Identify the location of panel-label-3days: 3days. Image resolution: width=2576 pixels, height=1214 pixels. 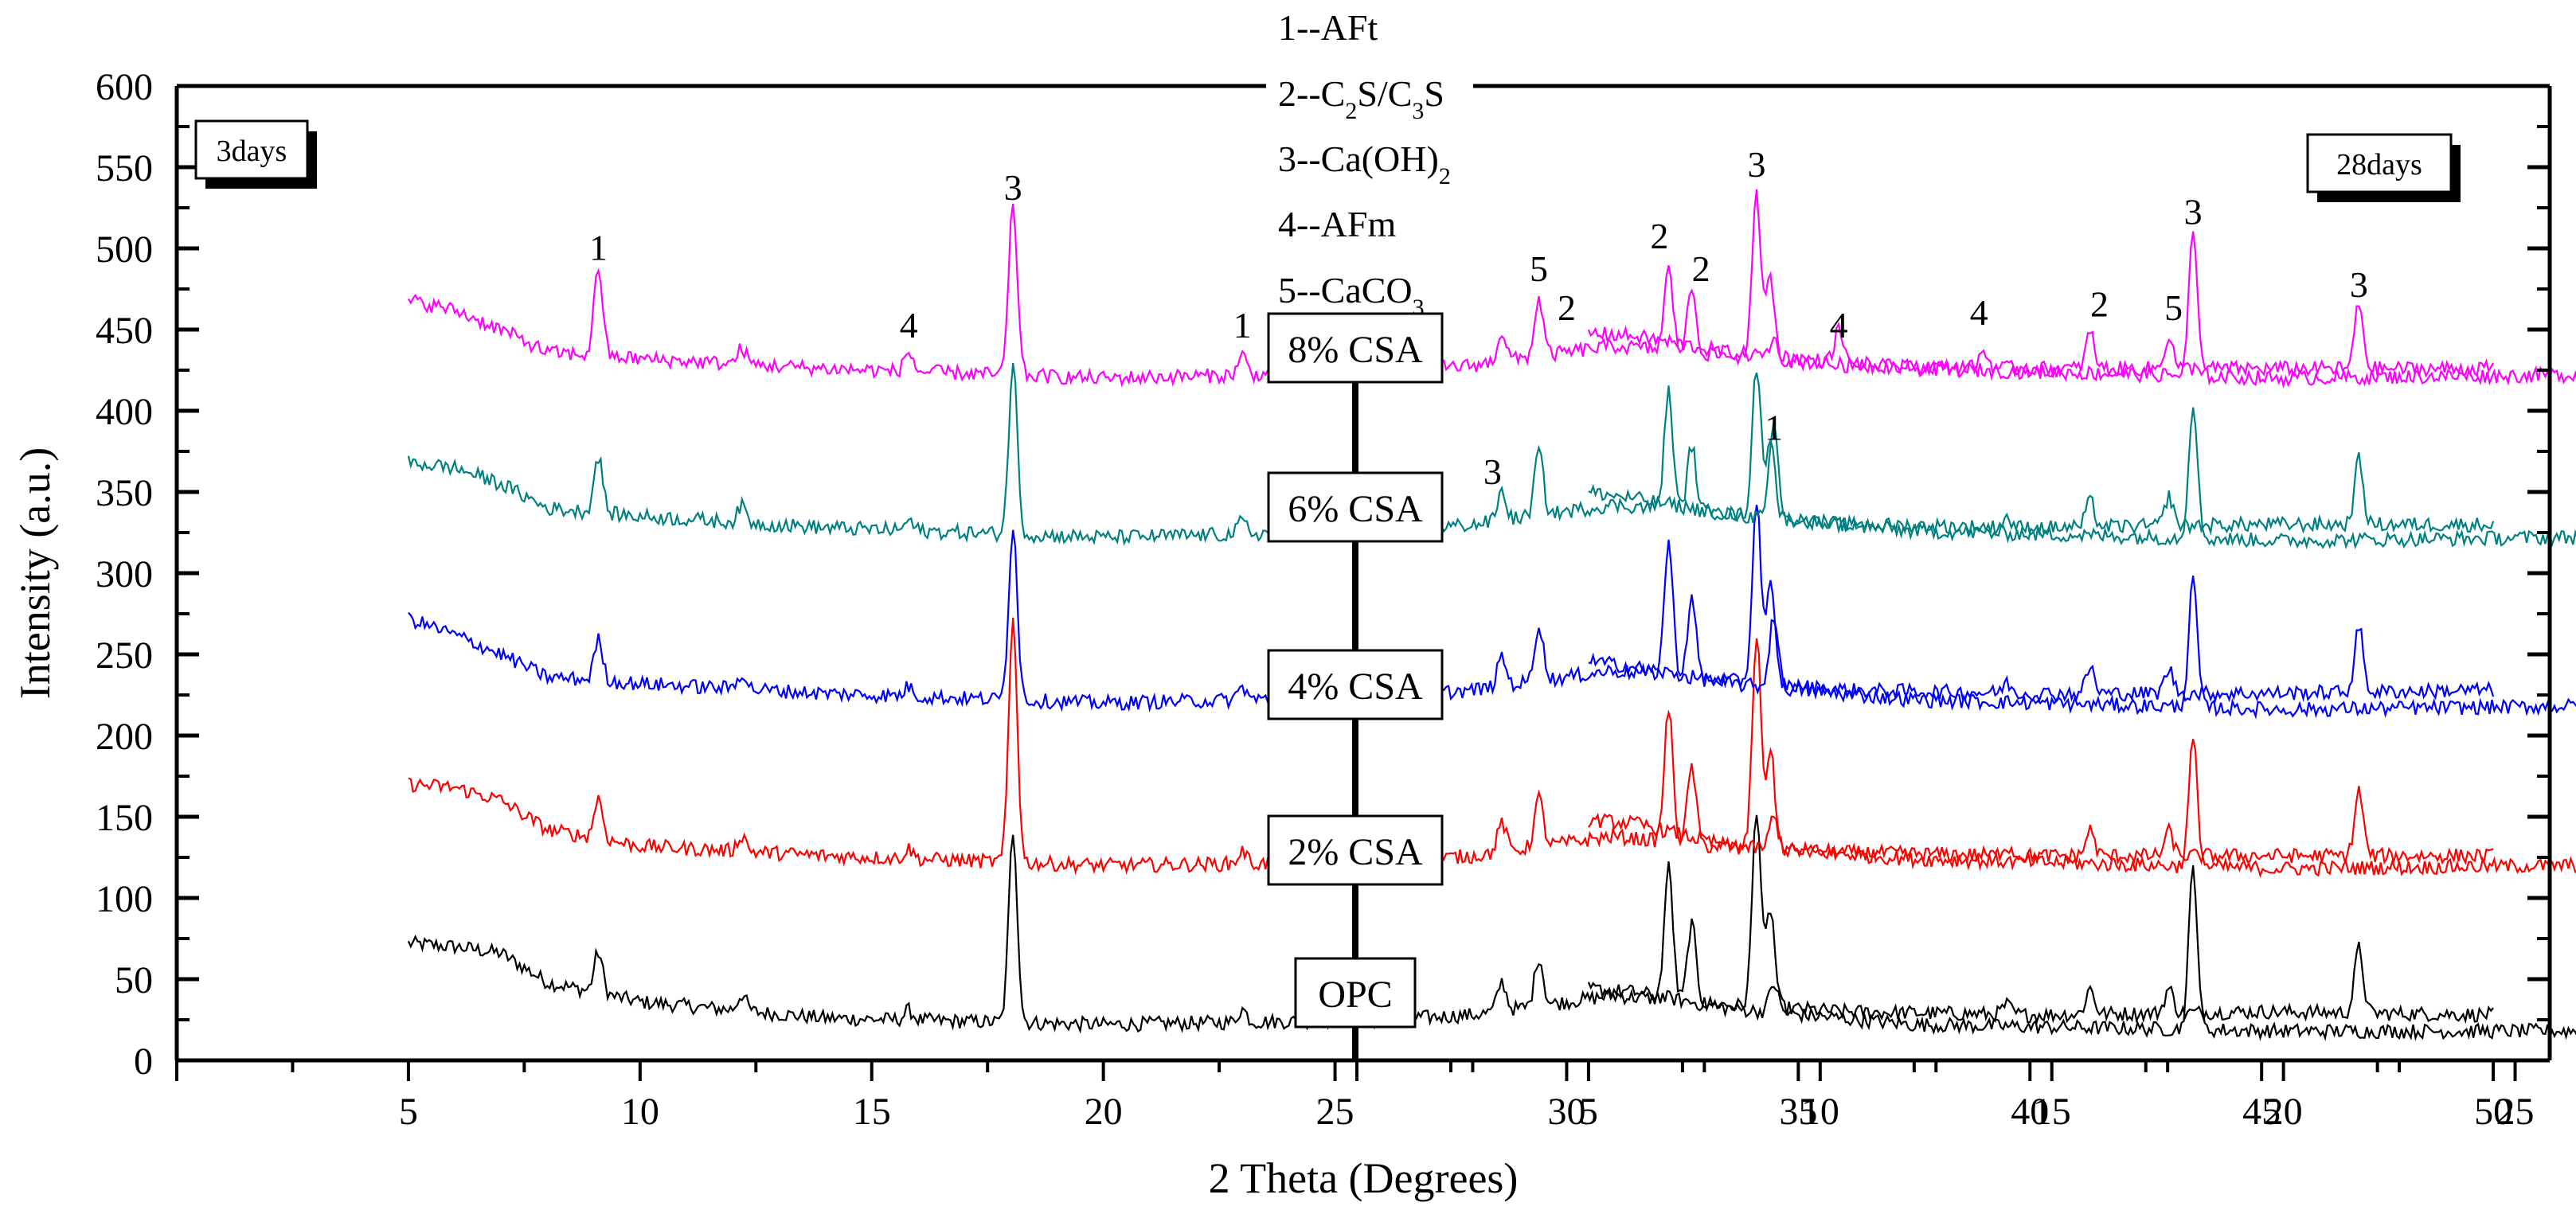
(255, 154).